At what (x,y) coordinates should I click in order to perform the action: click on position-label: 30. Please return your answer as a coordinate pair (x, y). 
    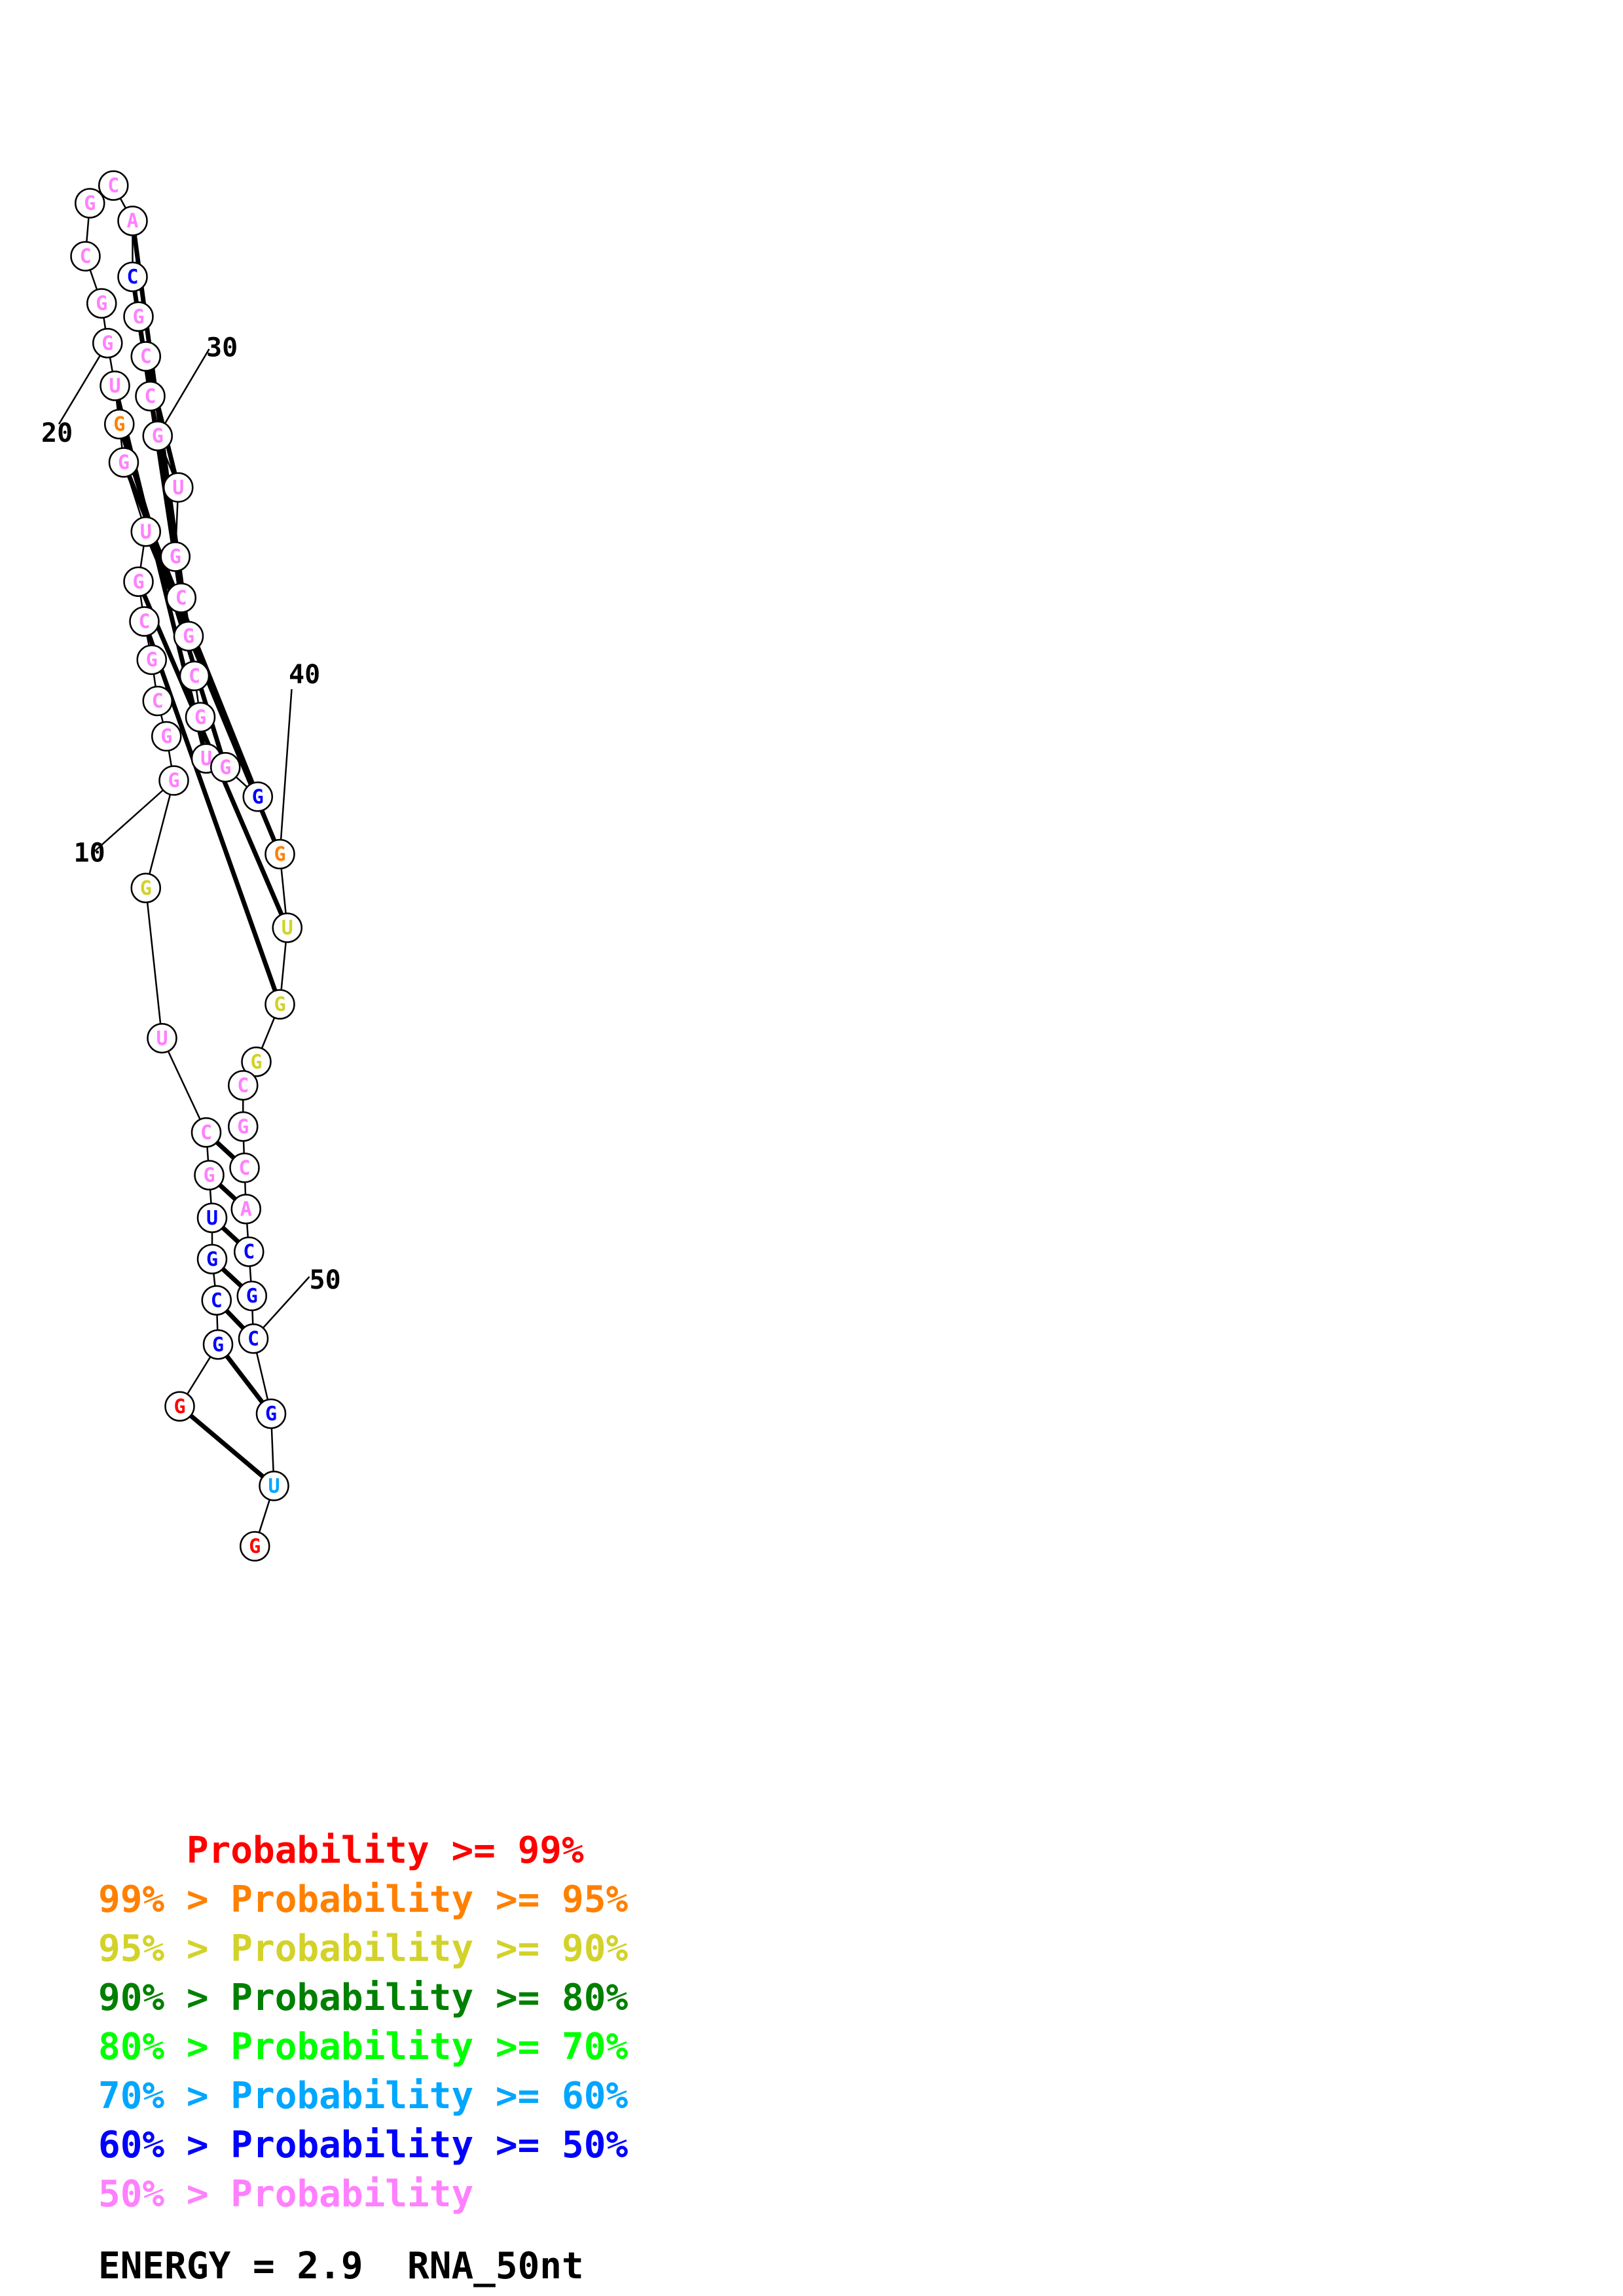
    Looking at the image, I should click on (222, 348).